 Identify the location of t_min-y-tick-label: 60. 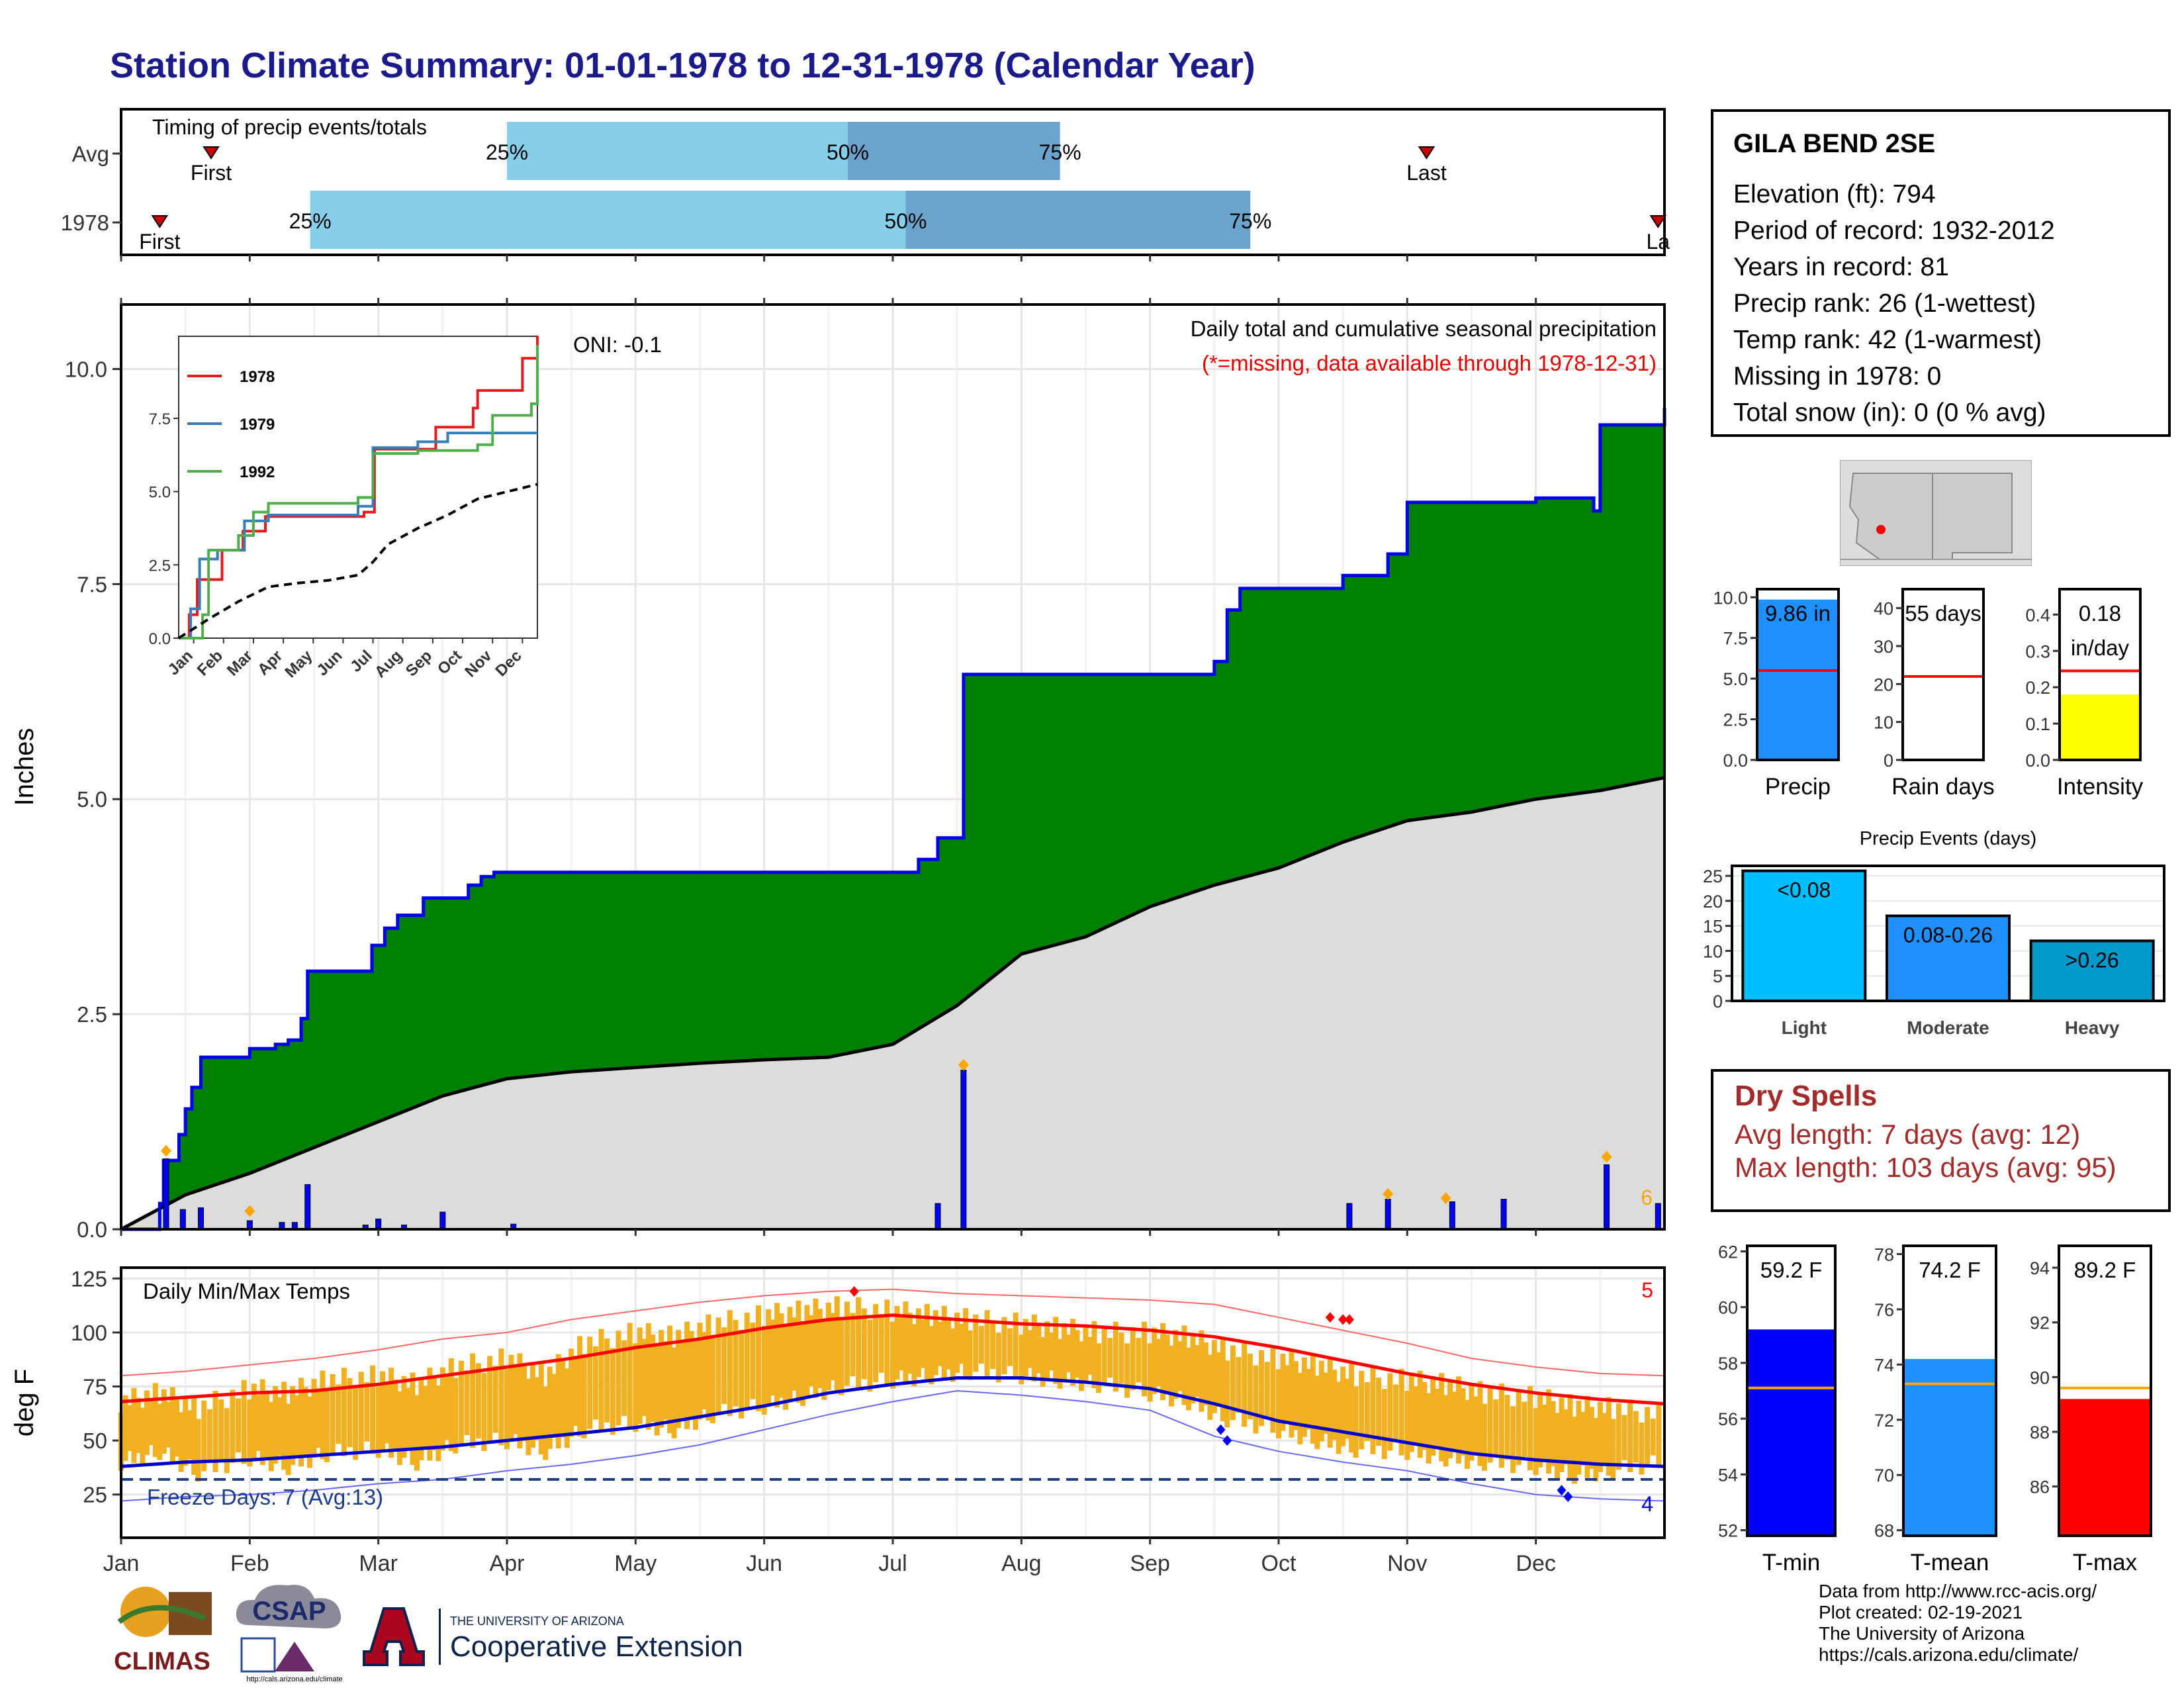
(1728, 1308).